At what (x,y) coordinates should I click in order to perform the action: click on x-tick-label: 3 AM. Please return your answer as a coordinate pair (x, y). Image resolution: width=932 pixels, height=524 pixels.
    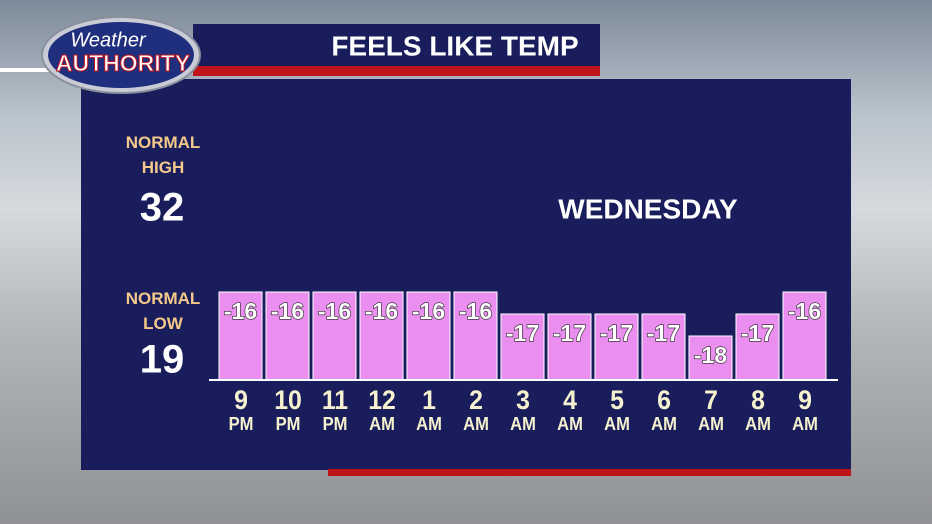
    Looking at the image, I should click on (522, 409).